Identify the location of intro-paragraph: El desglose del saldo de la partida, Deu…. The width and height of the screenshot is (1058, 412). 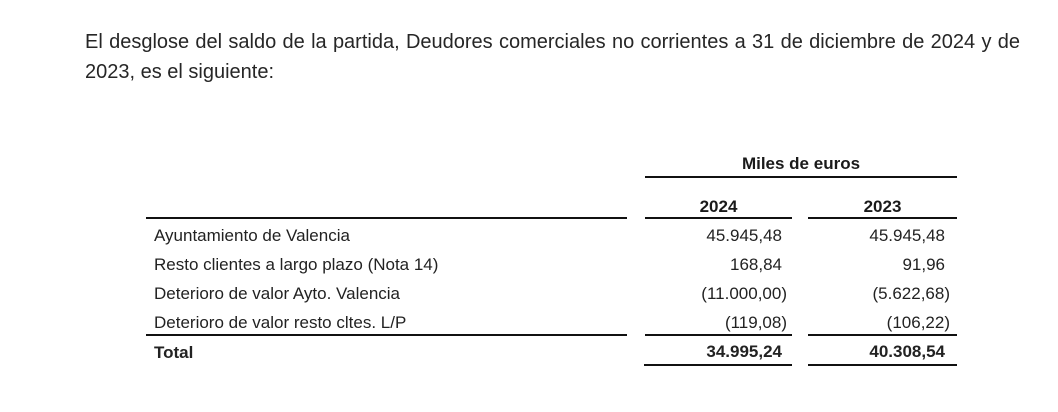
(552, 57).